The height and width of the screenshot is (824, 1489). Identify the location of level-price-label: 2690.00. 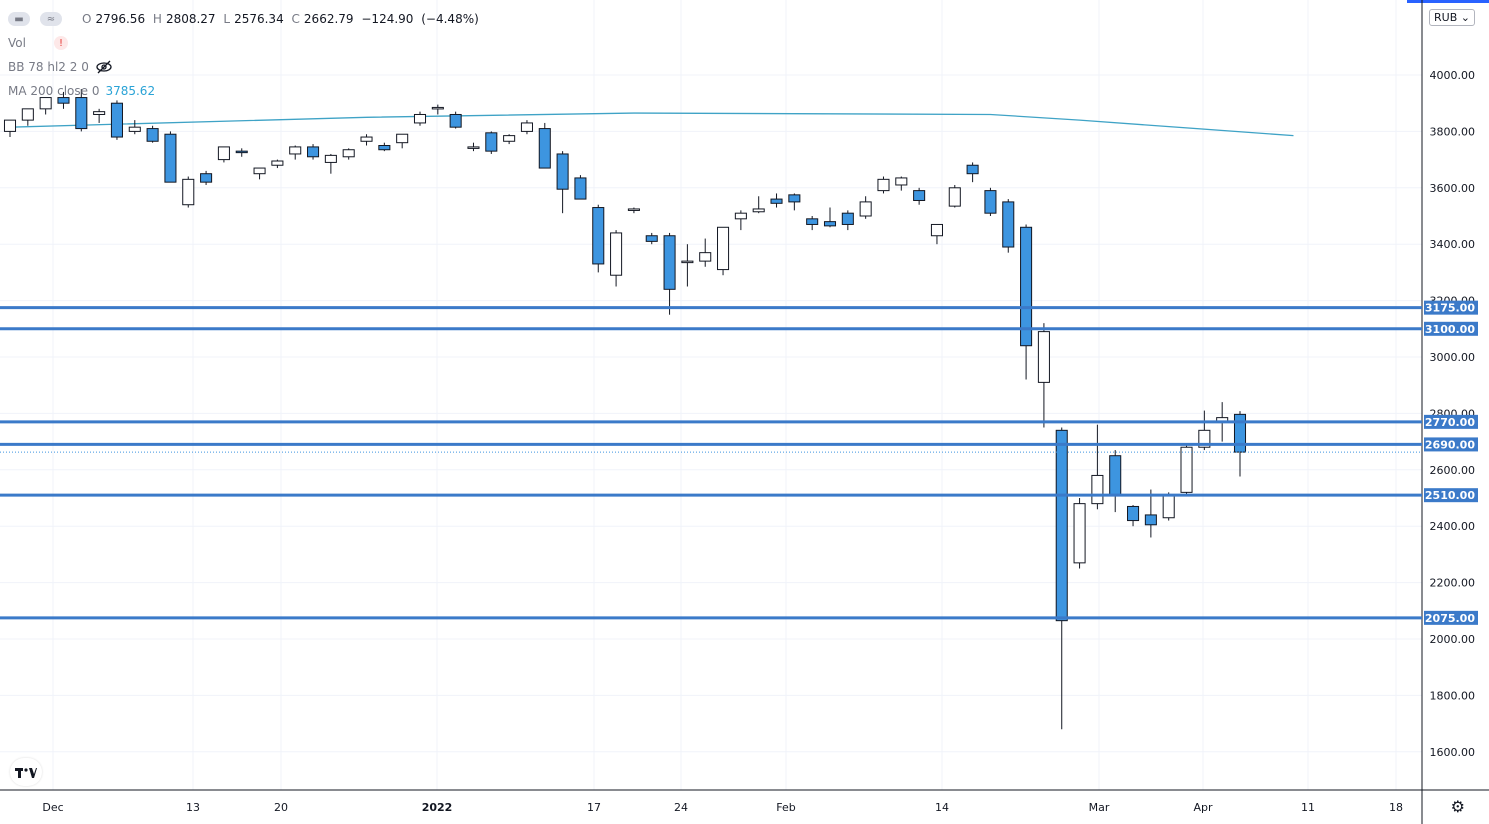
(1450, 444).